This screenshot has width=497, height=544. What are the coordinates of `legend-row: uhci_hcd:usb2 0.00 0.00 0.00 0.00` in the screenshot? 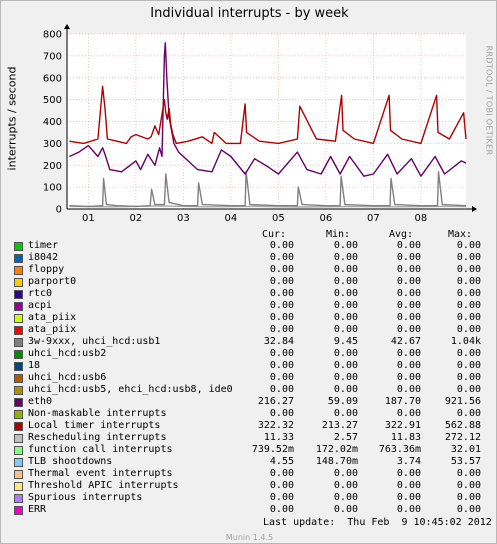 It's located at (254, 354).